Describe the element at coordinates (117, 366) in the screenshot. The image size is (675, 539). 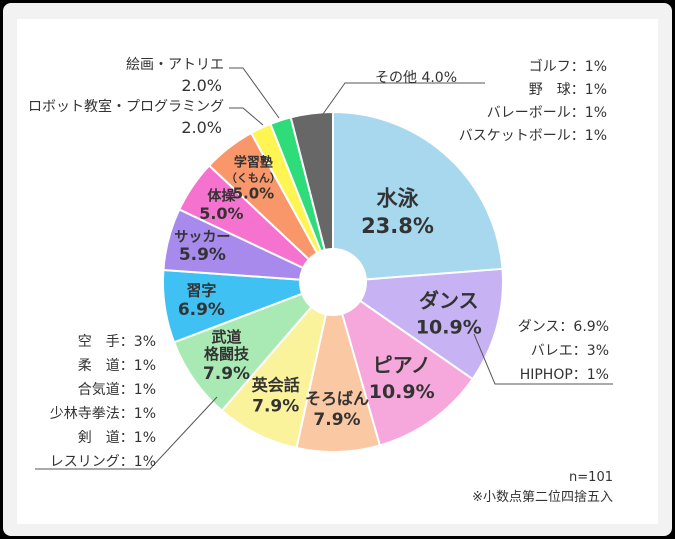
I see `breakdown-budo-item: 柔 道：1%` at that location.